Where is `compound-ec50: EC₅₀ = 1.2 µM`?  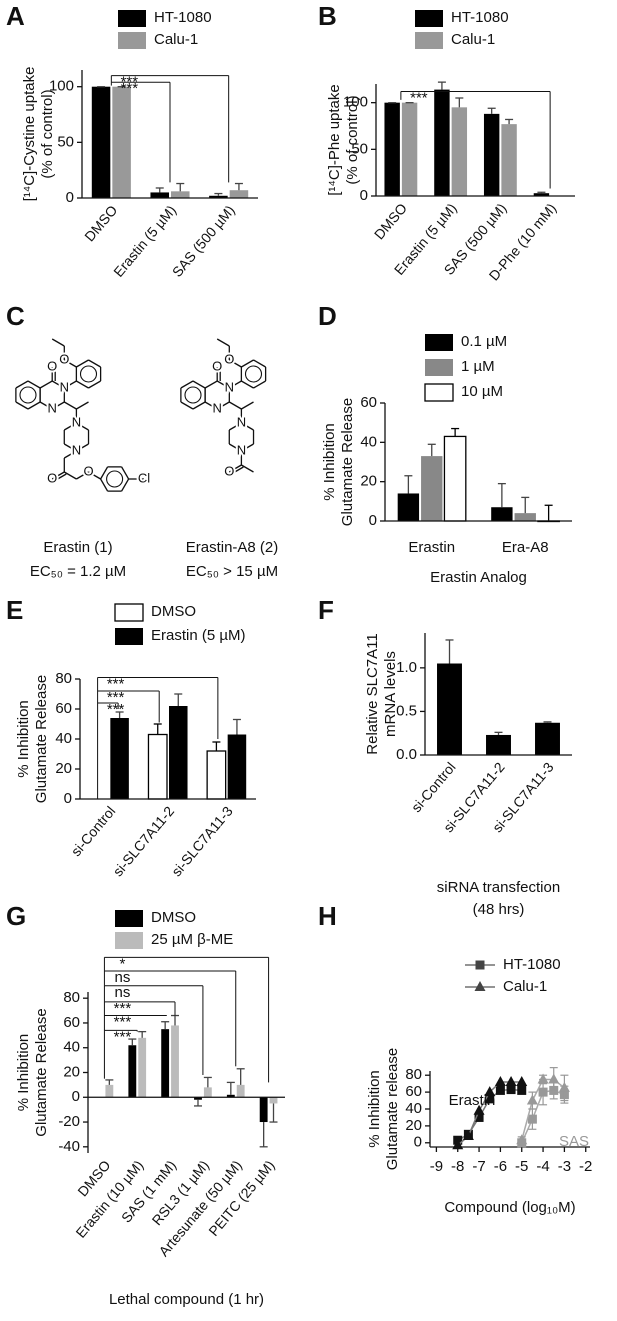 compound-ec50: EC₅₀ = 1.2 µM is located at coordinates (78, 571).